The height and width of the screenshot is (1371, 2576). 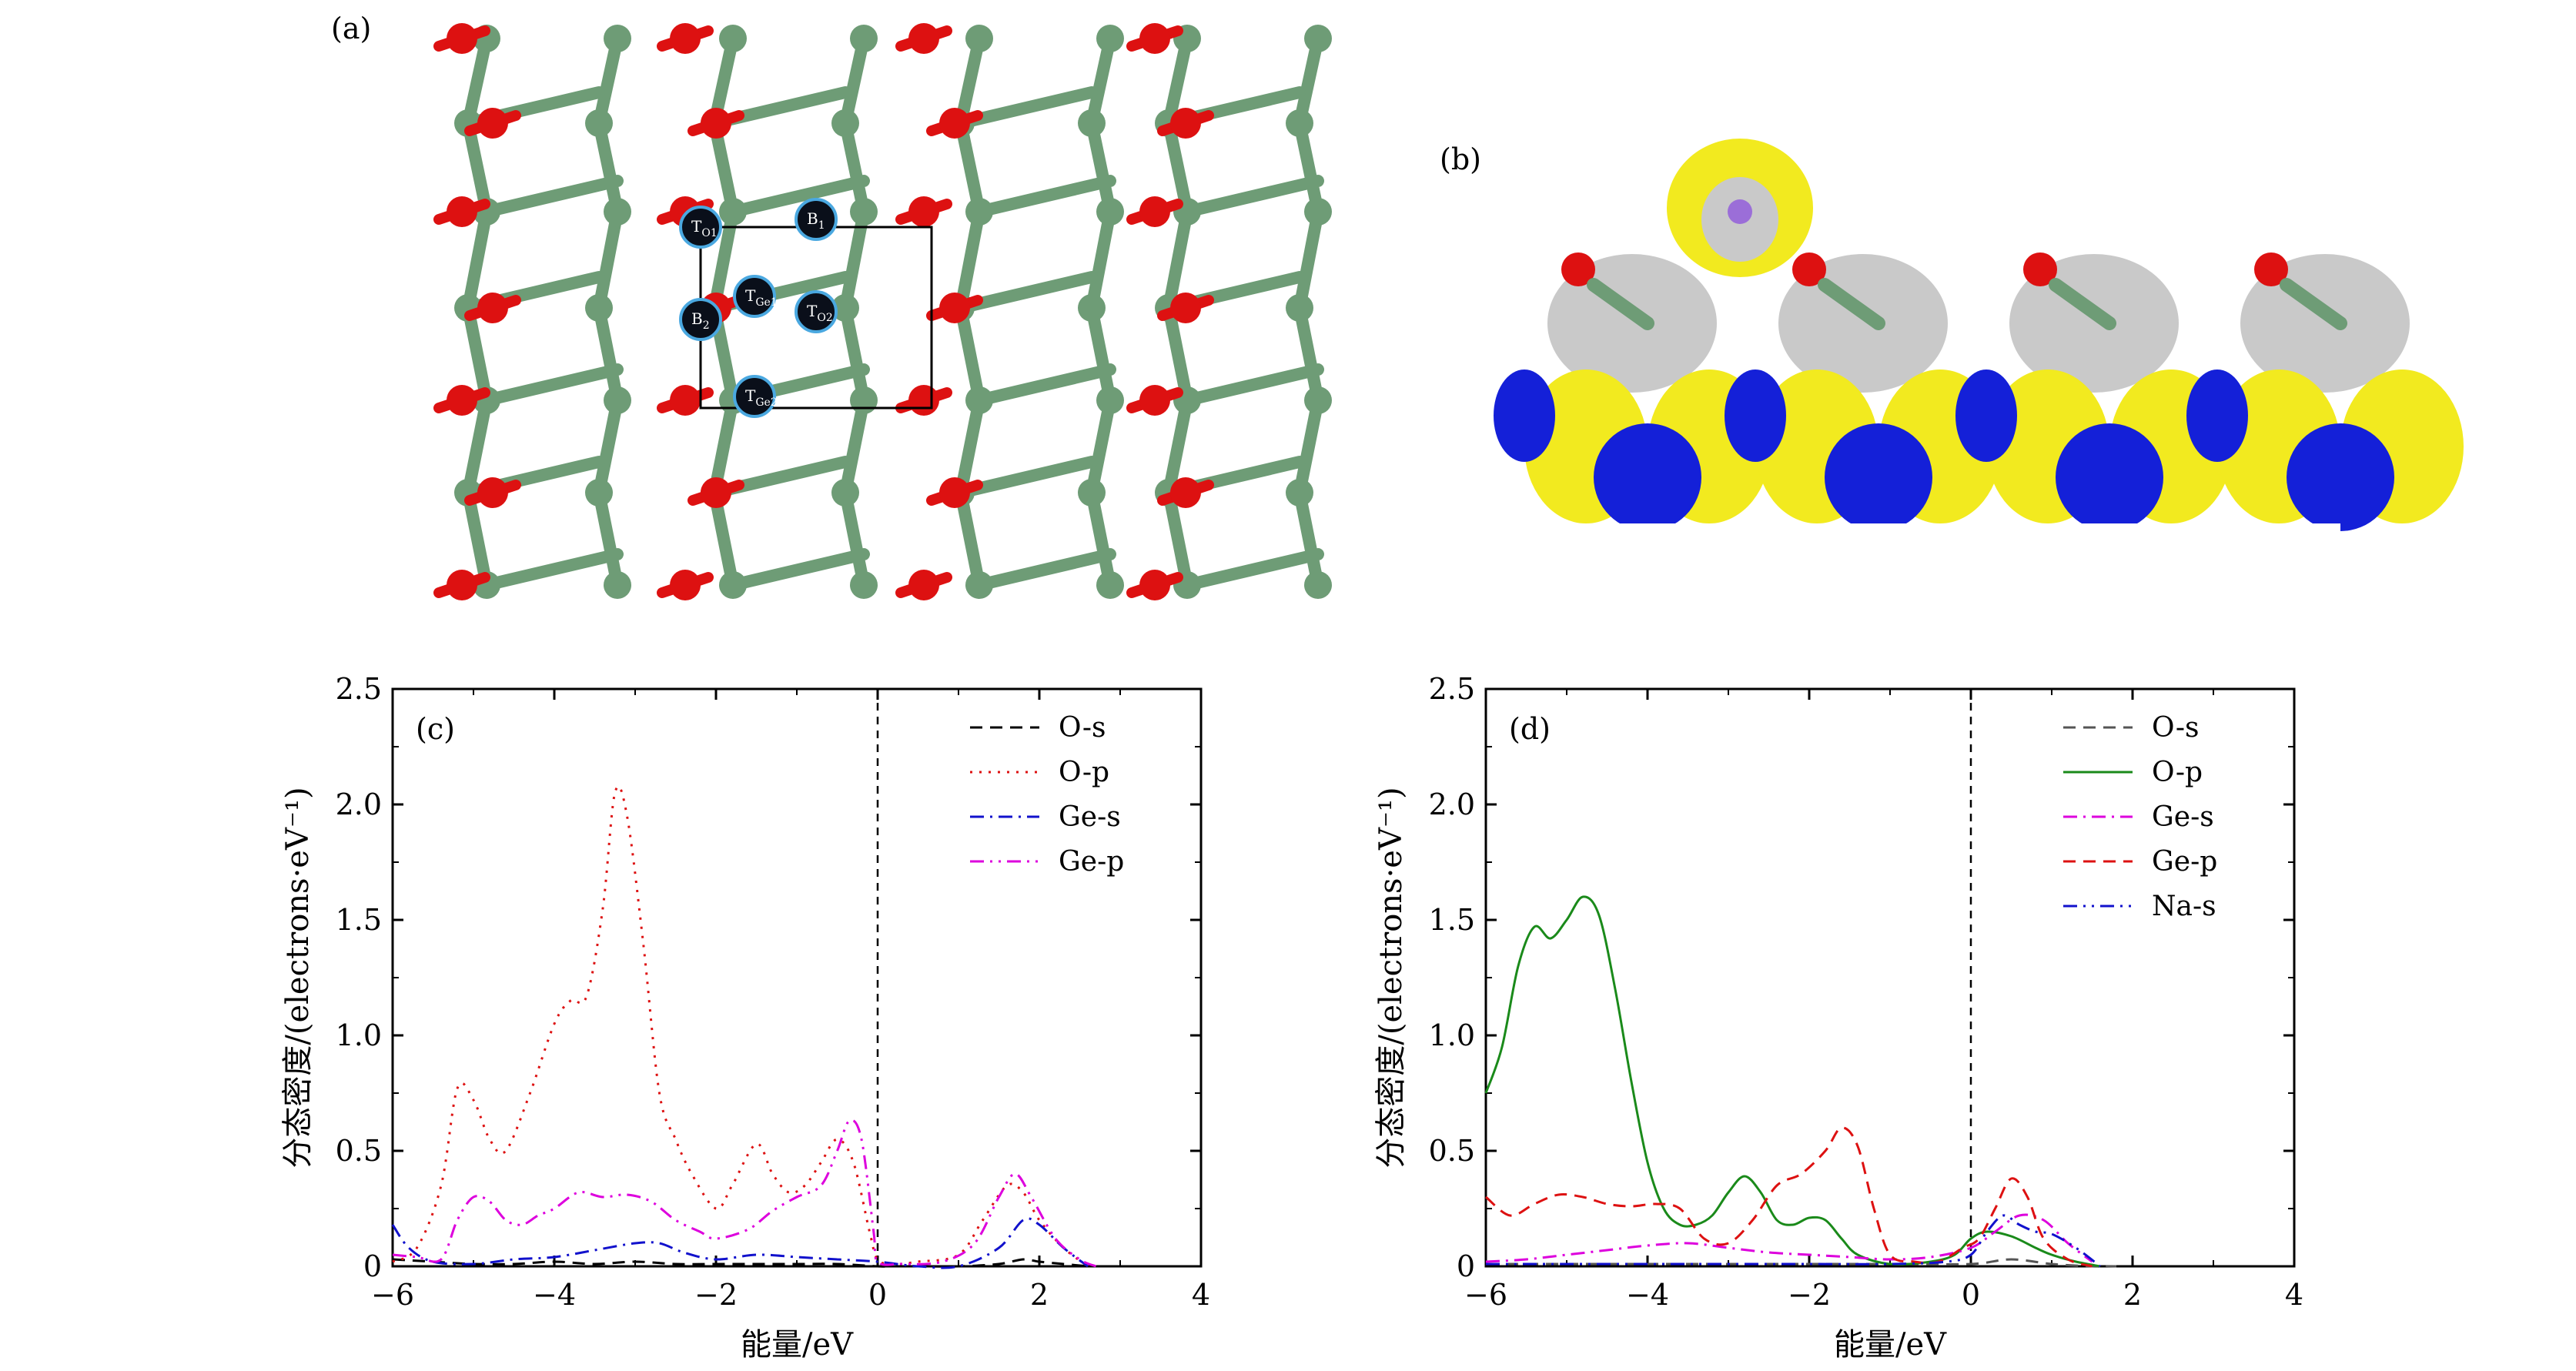 I want to click on charge-density-panel-b: (b), so click(x=1952, y=331).